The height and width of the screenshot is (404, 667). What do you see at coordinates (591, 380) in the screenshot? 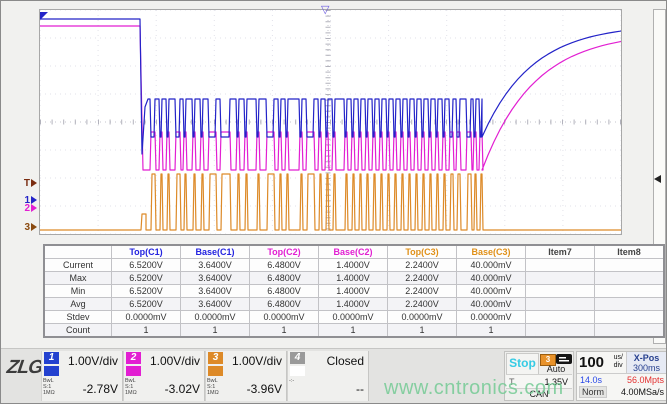
I see `capture-window: 14.0s` at bounding box center [591, 380].